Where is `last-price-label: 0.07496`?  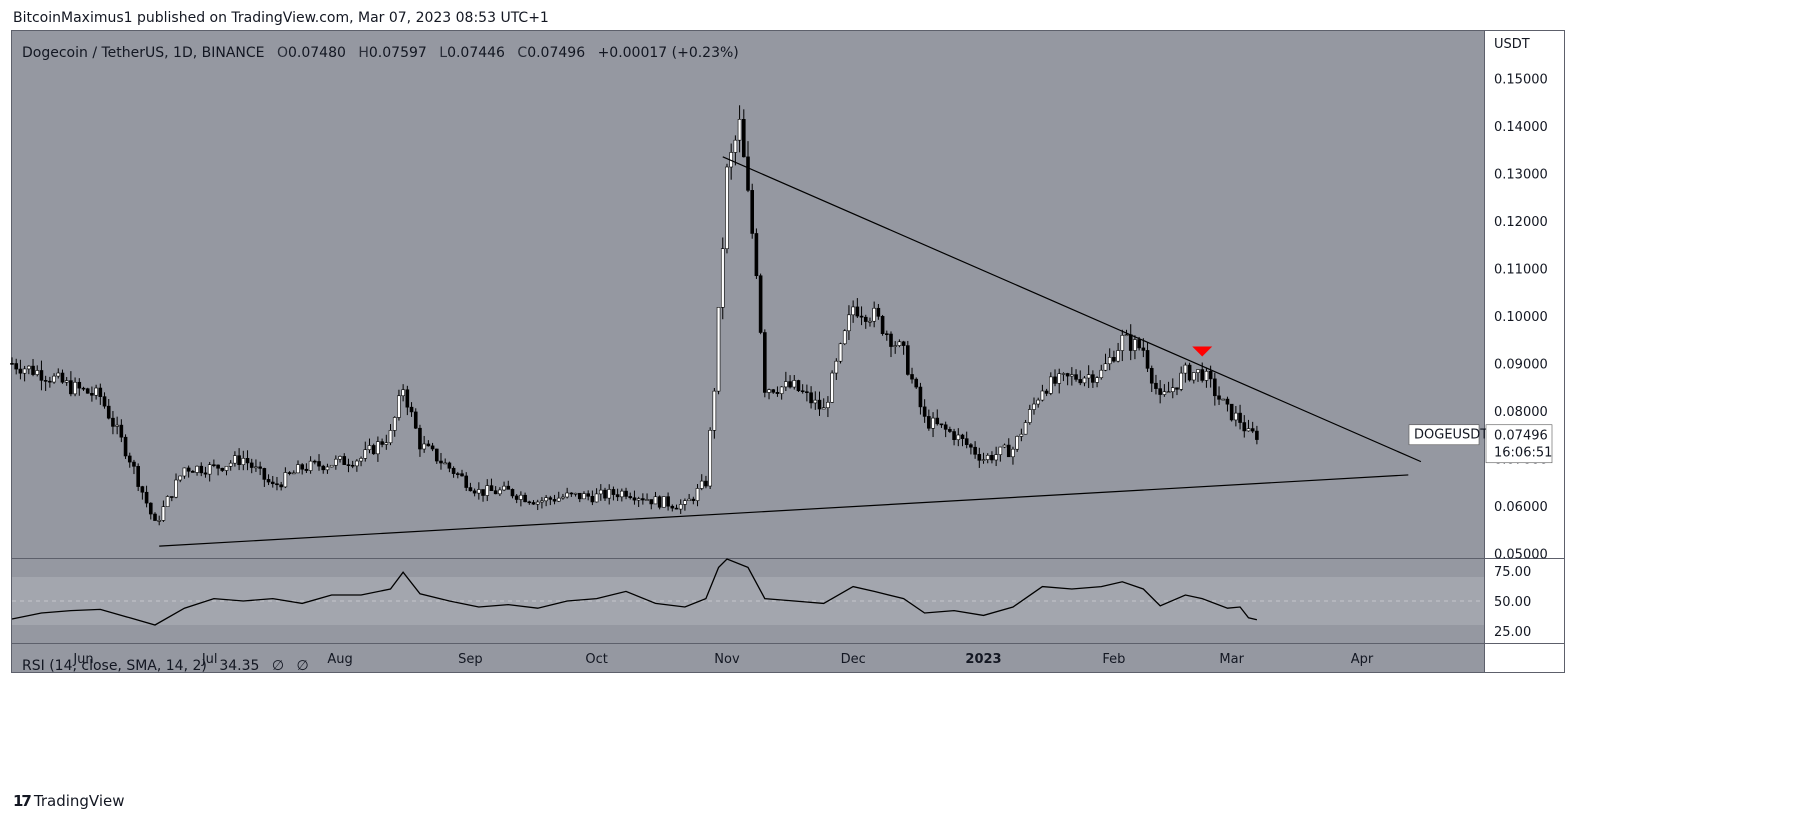 last-price-label: 0.07496 is located at coordinates (1521, 436).